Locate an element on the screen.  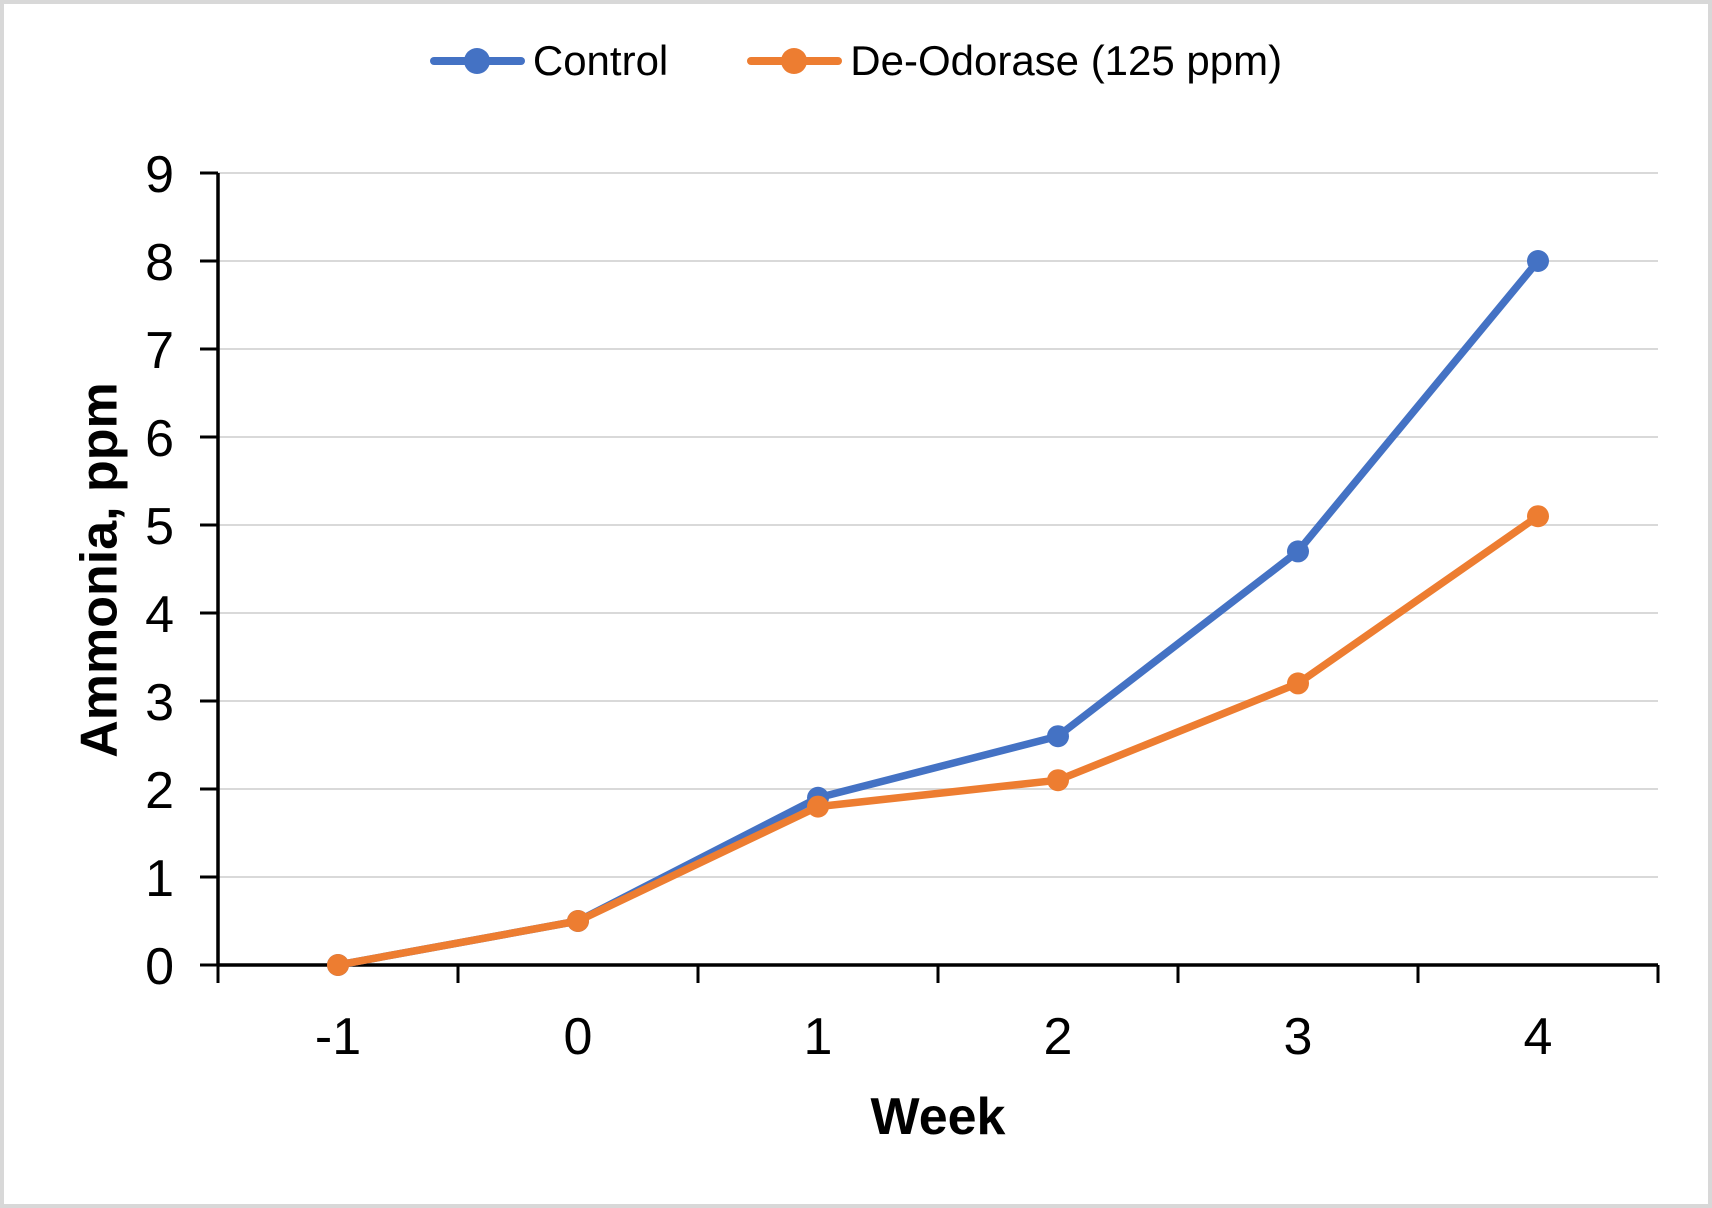
legend-marker-de-odorase-125-ppm-icon is located at coordinates (795, 61).